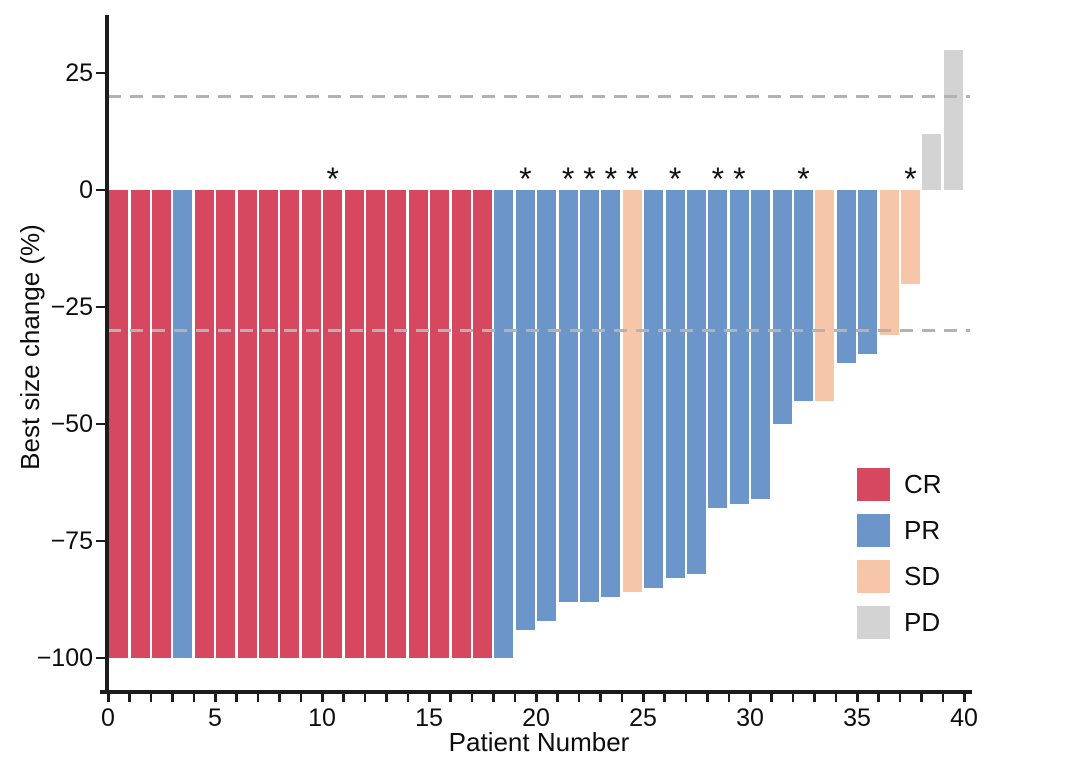 Image resolution: width=1080 pixels, height=763 pixels. What do you see at coordinates (923, 484) in the screenshot?
I see `legend-label: CR` at bounding box center [923, 484].